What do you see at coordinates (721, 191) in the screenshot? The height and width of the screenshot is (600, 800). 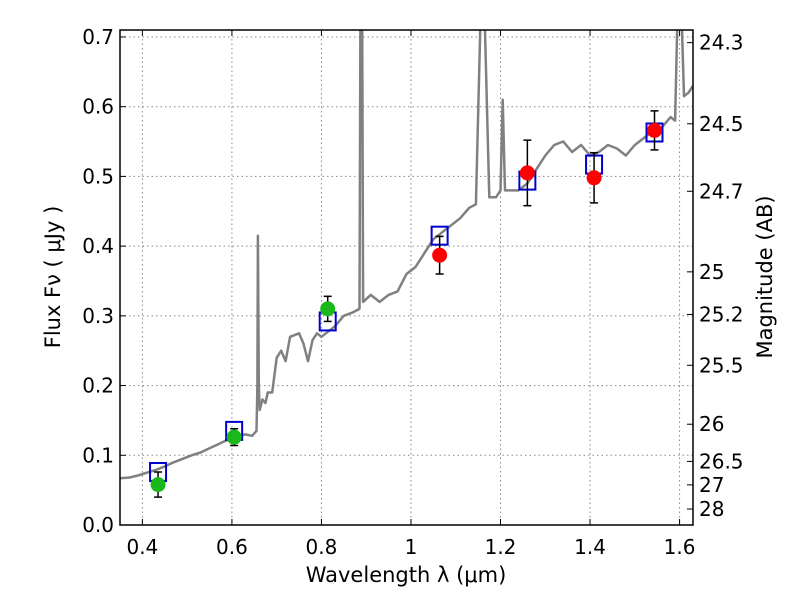 I see `magnitude-tick-label: 24.7` at bounding box center [721, 191].